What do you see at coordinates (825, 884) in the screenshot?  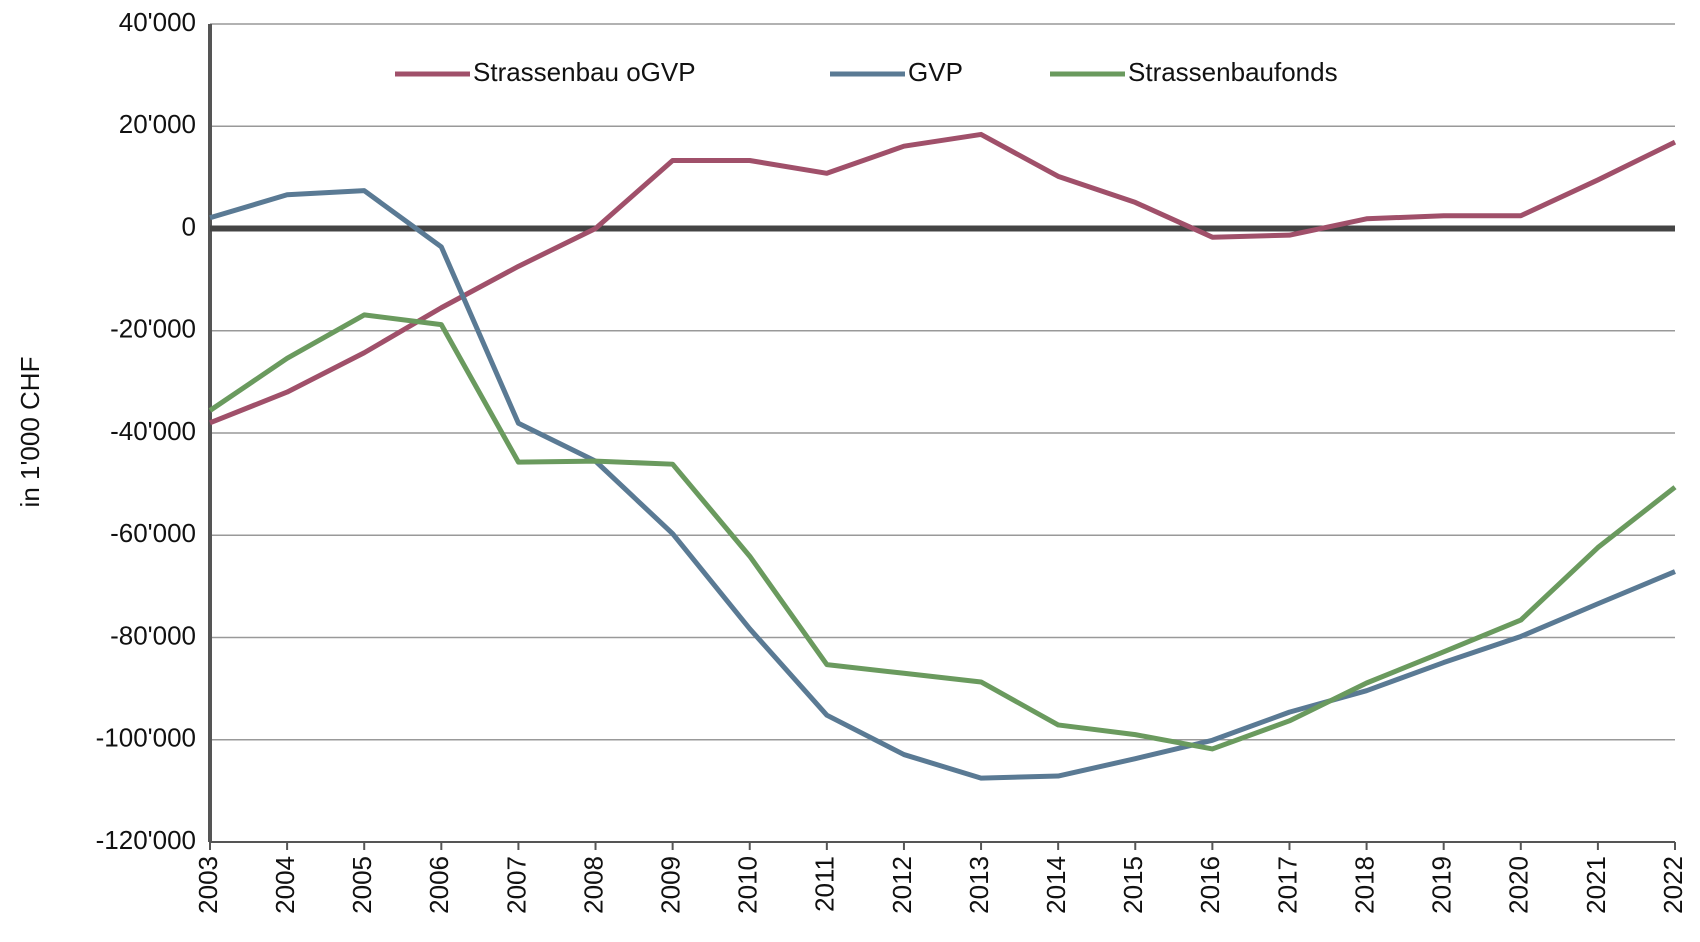 I see `x-tick-label: 2011` at bounding box center [825, 884].